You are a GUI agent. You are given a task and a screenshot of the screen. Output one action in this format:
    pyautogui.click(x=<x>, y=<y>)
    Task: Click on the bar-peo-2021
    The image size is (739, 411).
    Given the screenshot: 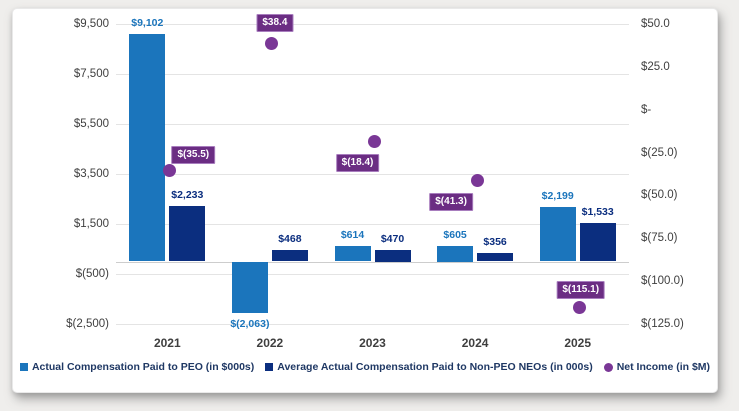 What is the action you would take?
    pyautogui.click(x=147, y=147)
    